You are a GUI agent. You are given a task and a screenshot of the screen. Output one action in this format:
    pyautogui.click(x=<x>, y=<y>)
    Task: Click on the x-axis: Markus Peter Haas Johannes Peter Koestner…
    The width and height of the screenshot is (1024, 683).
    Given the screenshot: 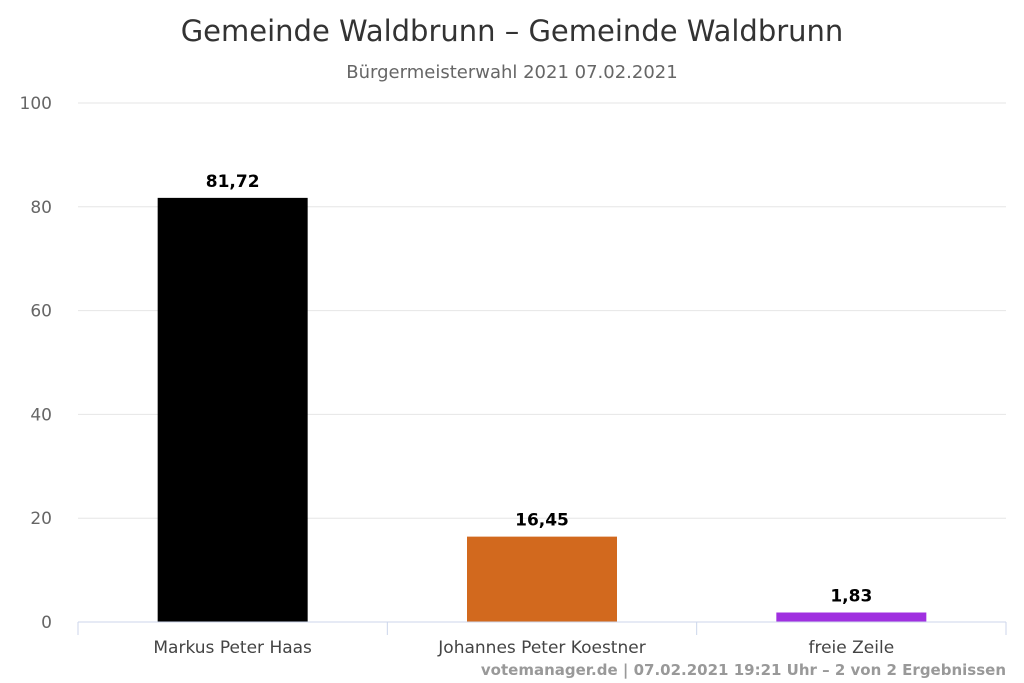 What is the action you would take?
    pyautogui.click(x=542, y=639)
    